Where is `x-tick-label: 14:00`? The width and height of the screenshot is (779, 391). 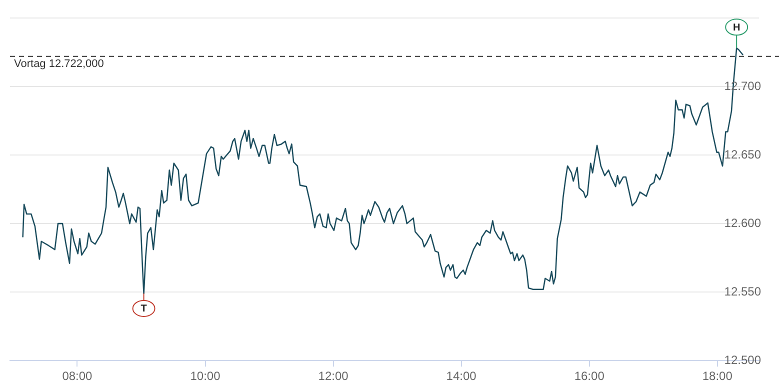
x-tick-label: 14:00 is located at coordinates (461, 376).